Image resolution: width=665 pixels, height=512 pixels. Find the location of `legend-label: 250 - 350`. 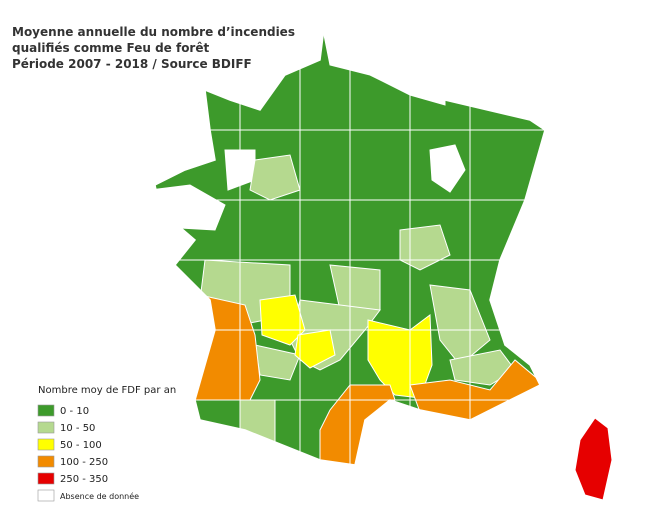

legend-label: 250 - 350 is located at coordinates (84, 479).